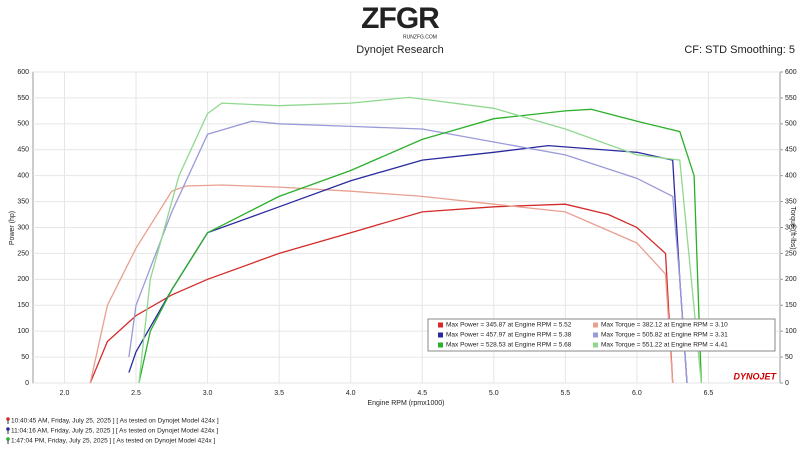 The image size is (803, 456). I want to click on logo: ZFGR, so click(400, 18).